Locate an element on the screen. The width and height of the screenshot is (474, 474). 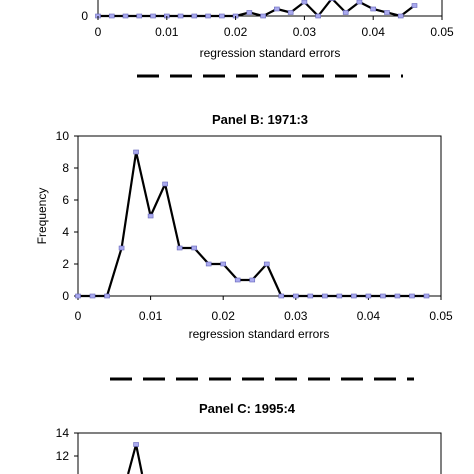
panel-a-line is located at coordinates (257, 9).